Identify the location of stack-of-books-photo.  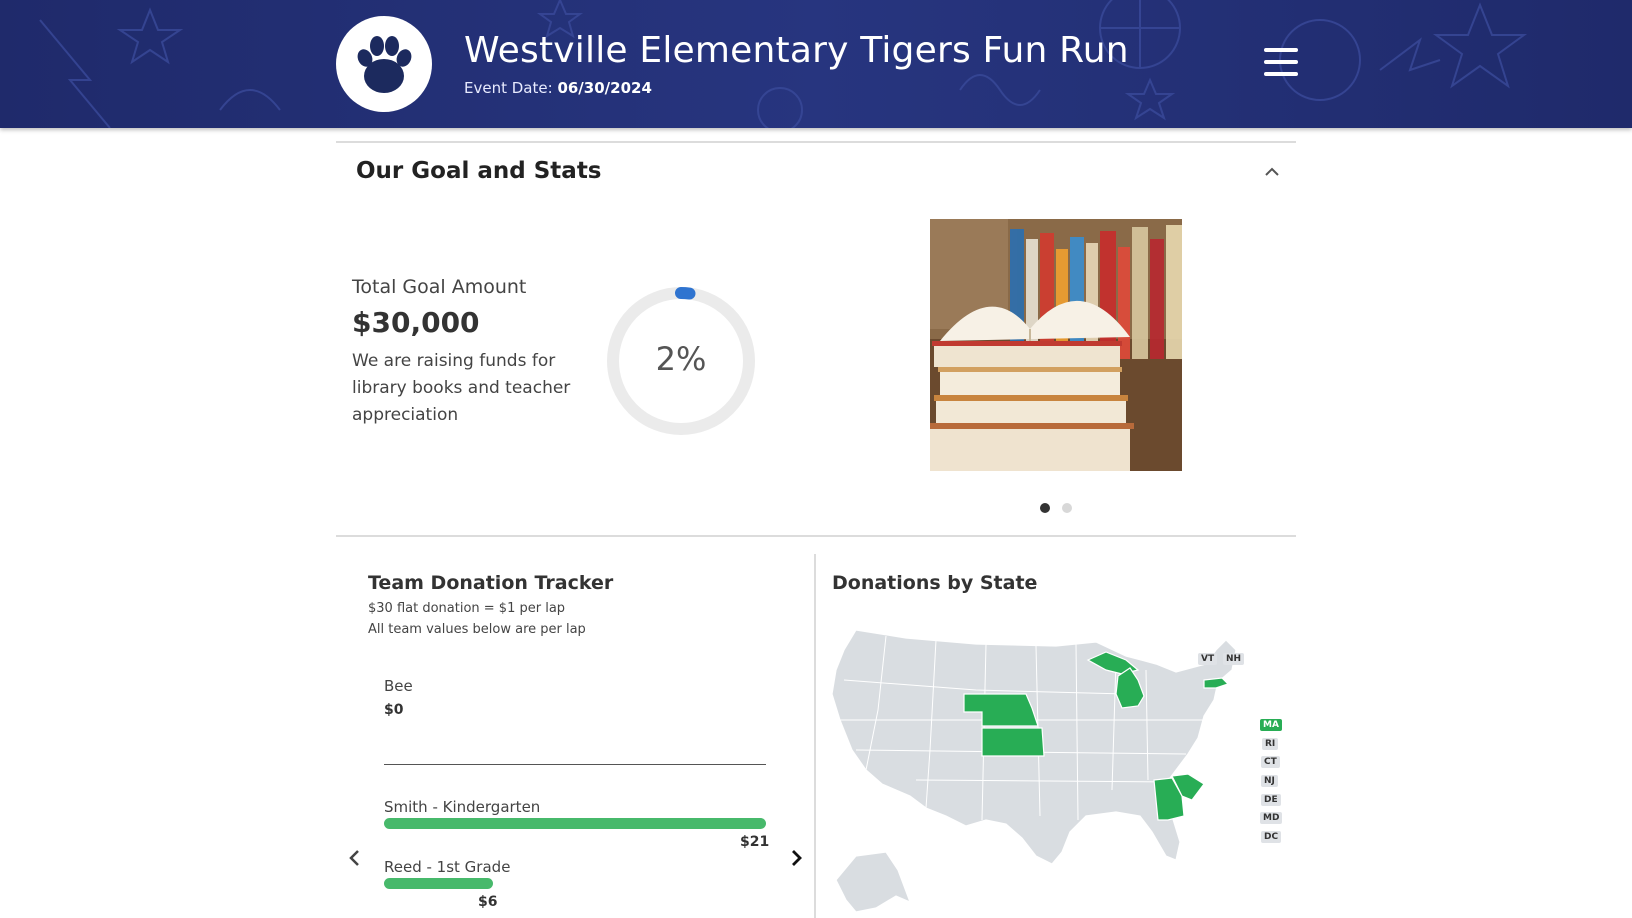
(1056, 345).